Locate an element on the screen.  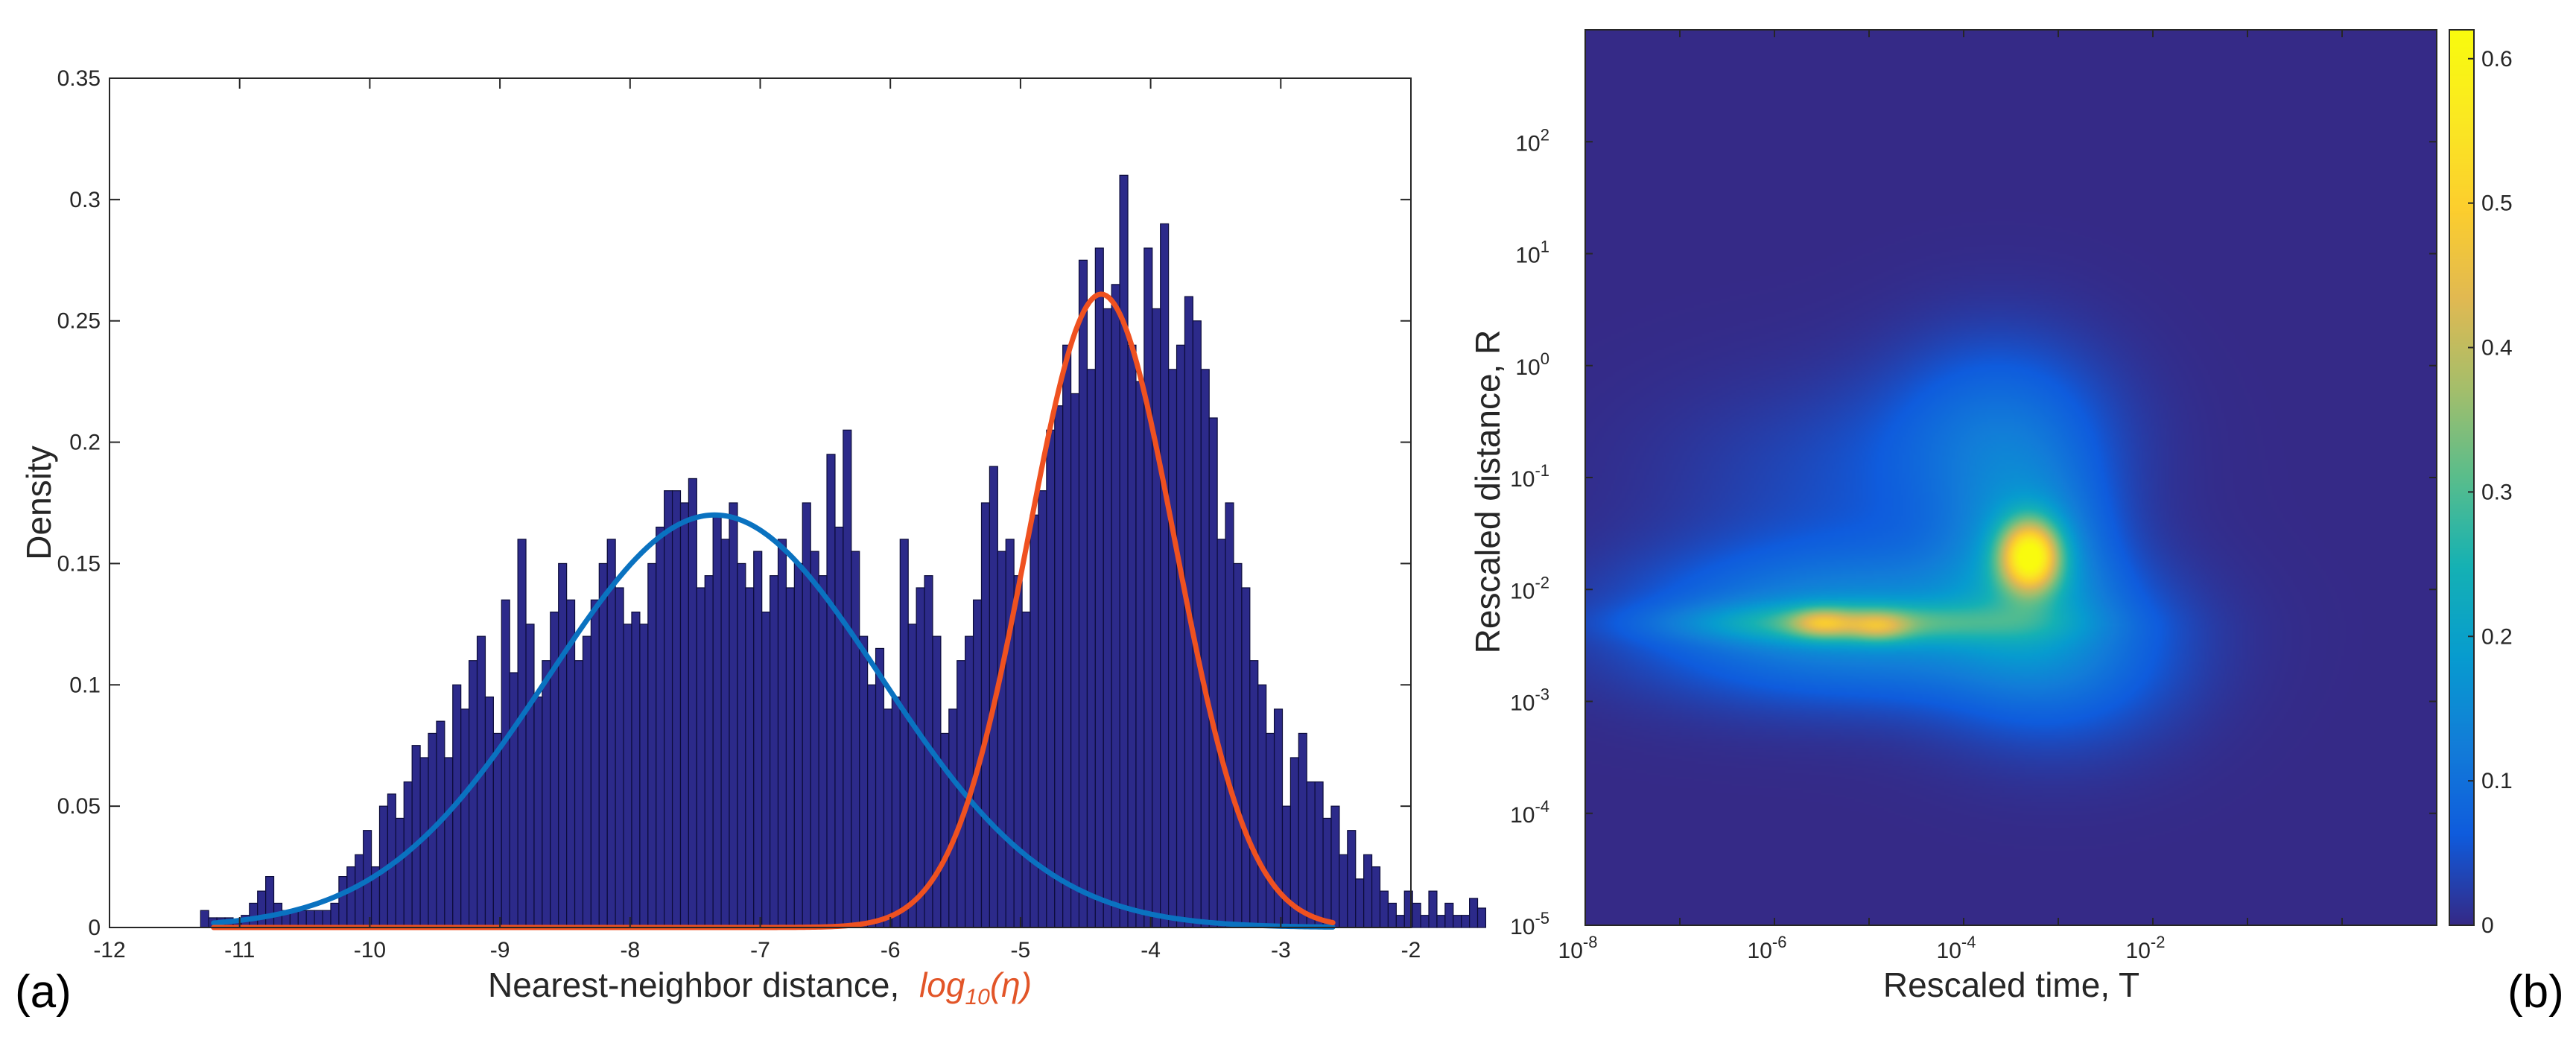
x-tick-label: -2 is located at coordinates (1411, 951).